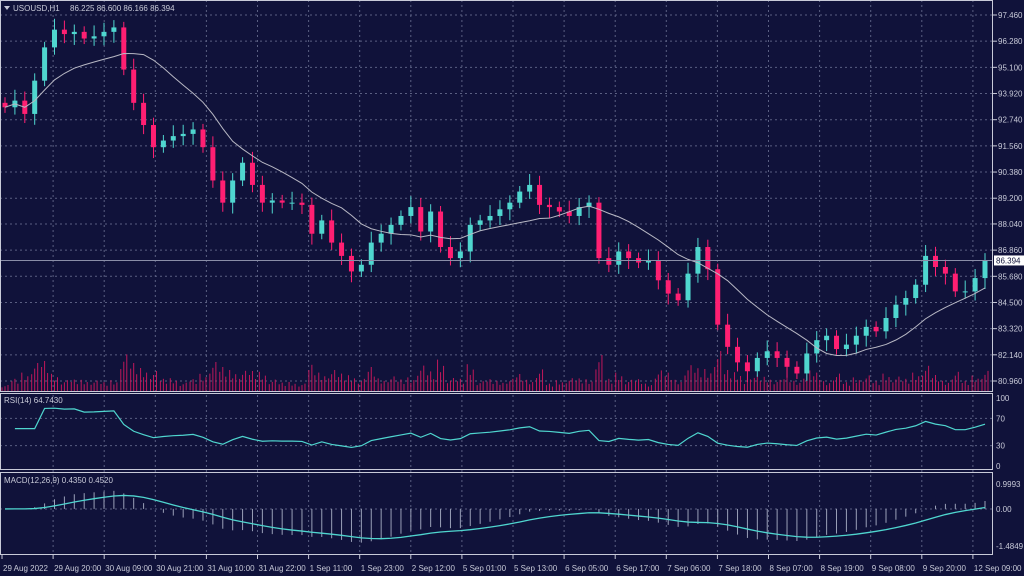 The width and height of the screenshot is (1024, 576). Describe the element at coordinates (998, 568) in the screenshot. I see `time-tick-label: 12 Sep 09:00` at that location.